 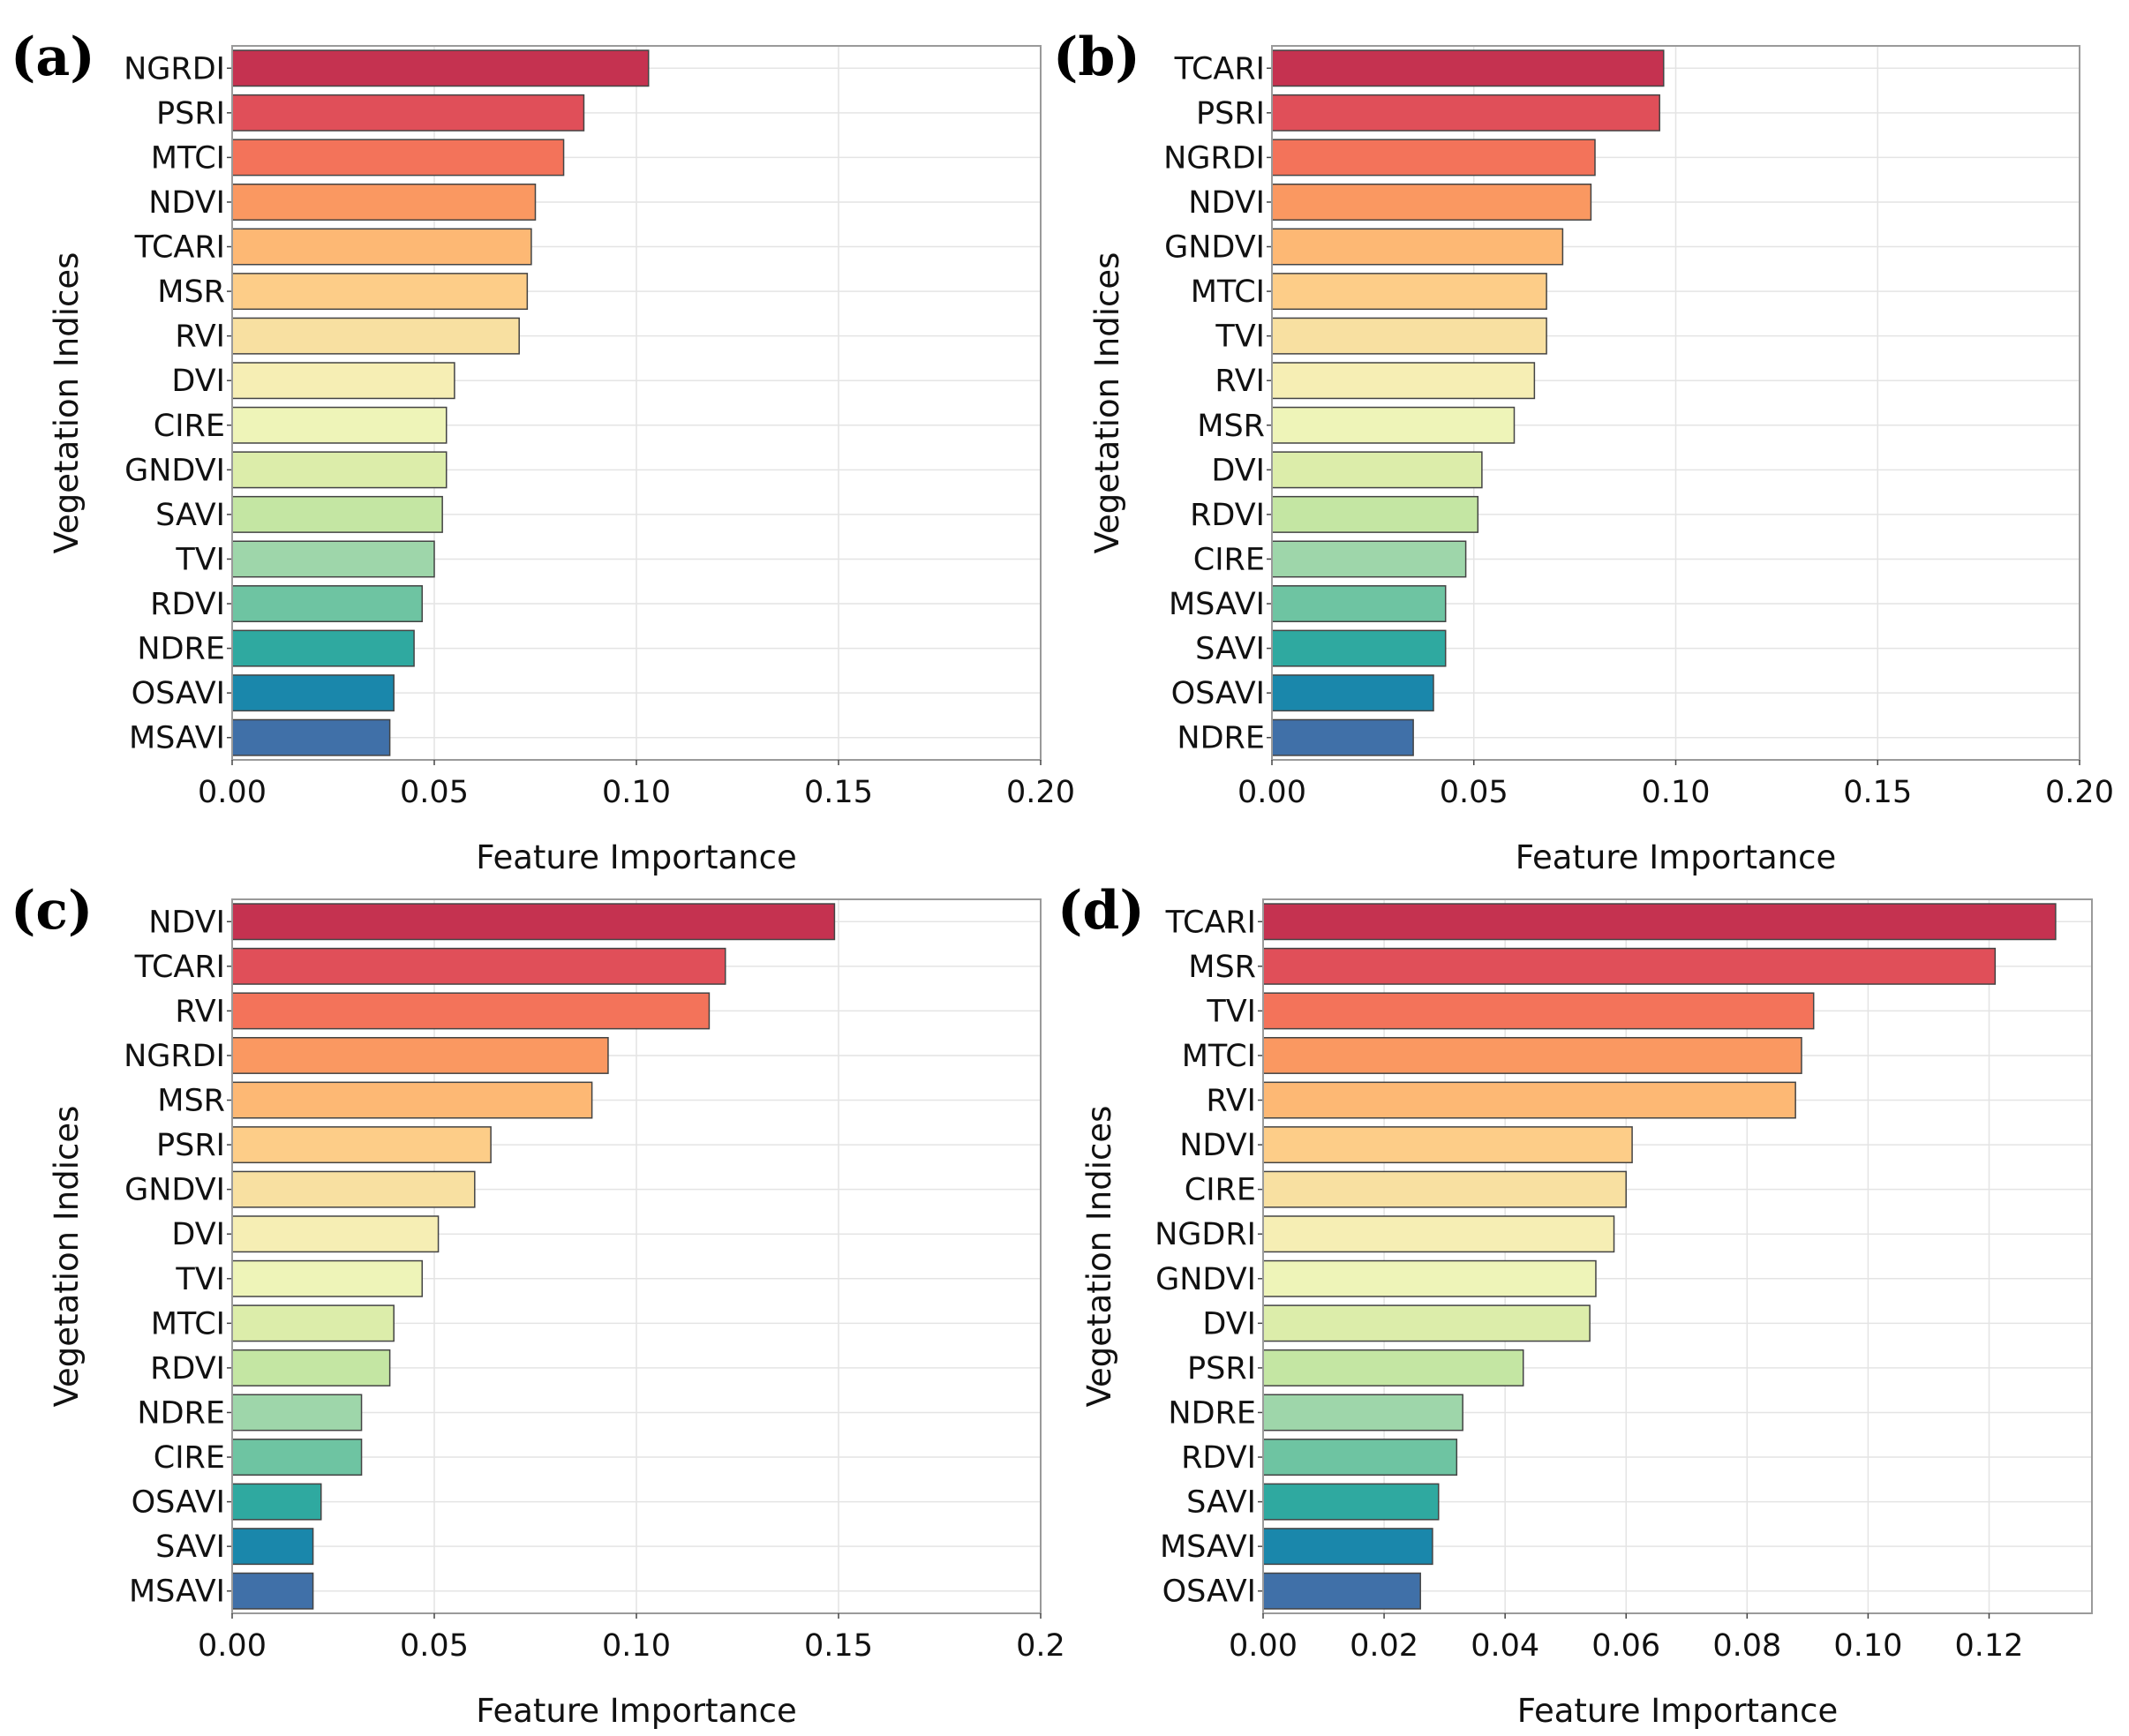 I want to click on panel-label: (a), so click(x=53, y=57).